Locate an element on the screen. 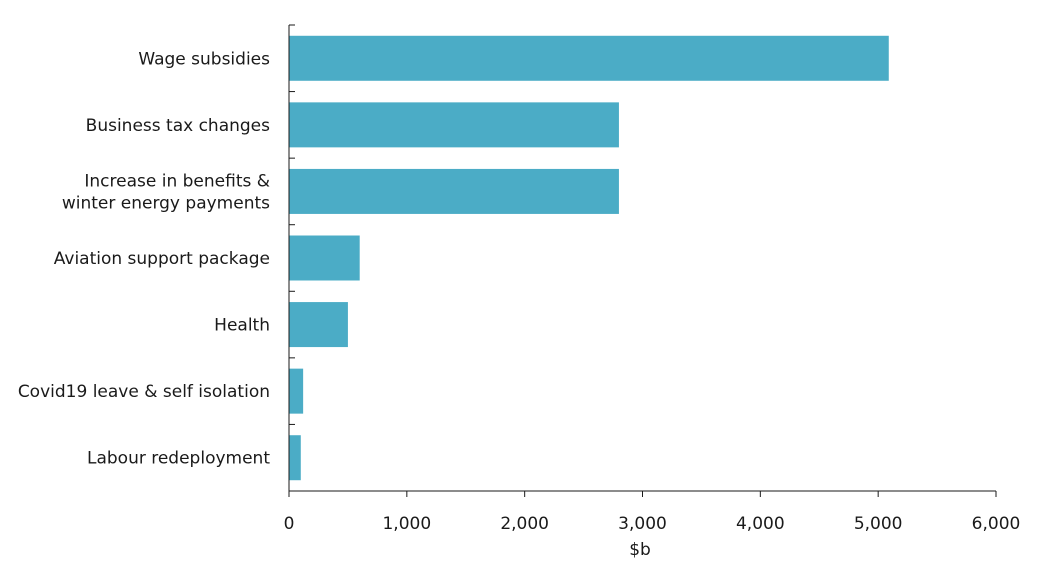  category-label: Aviation support package is located at coordinates (162, 259).